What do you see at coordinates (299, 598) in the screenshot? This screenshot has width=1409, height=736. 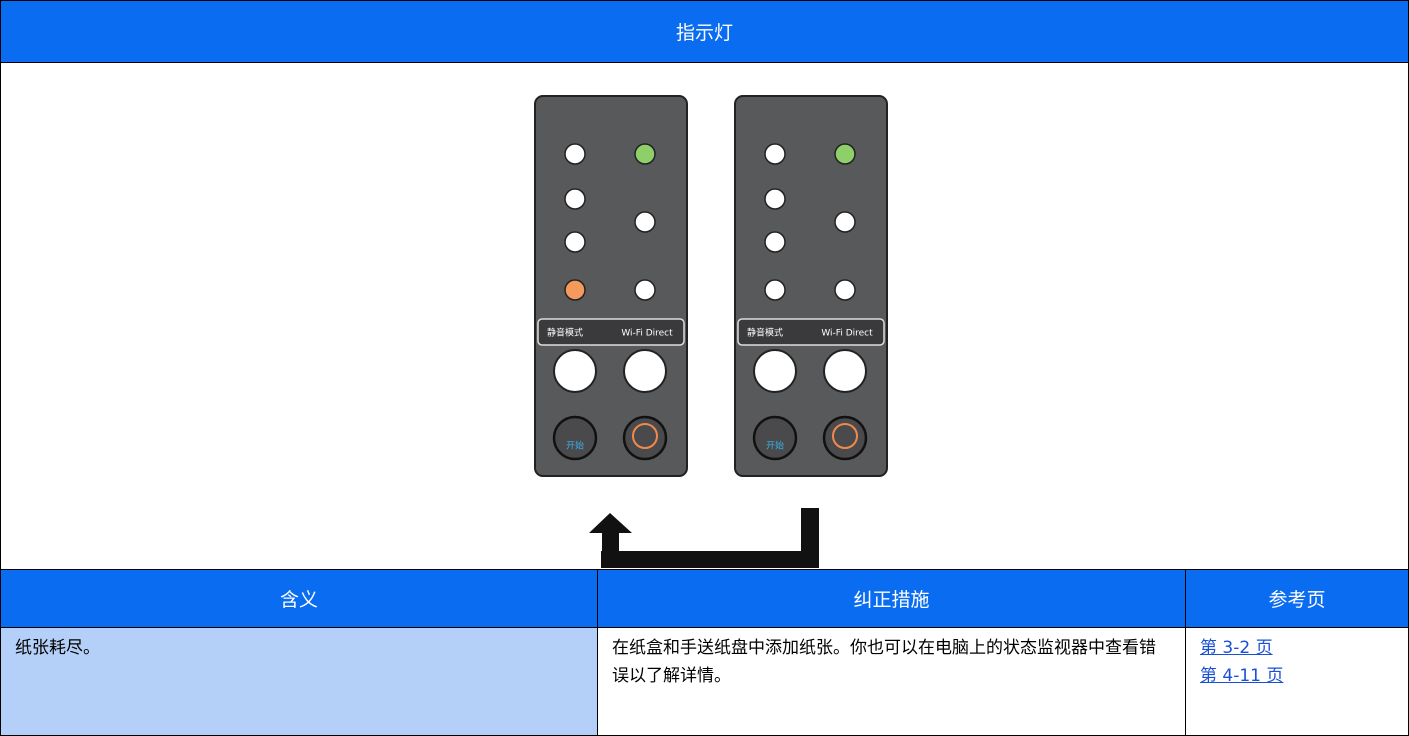 I see `column-header: 含义` at bounding box center [299, 598].